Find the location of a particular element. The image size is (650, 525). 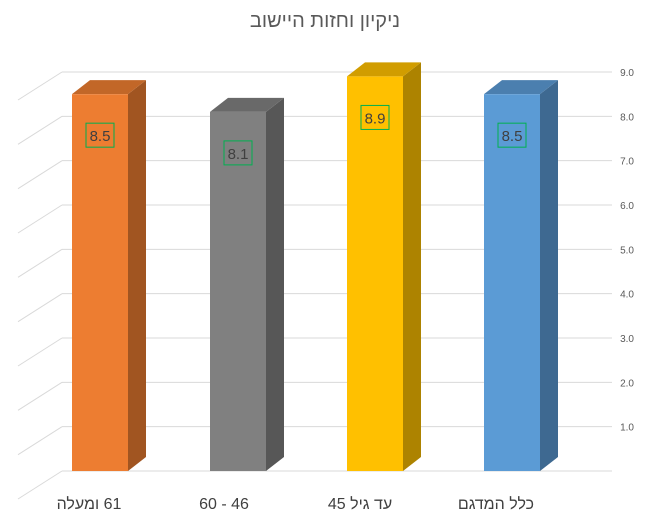

category-label: כלל המדגם is located at coordinates (496, 504).